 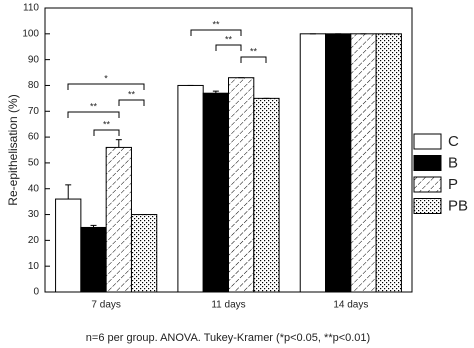 What do you see at coordinates (458, 205) in the screenshot?
I see `legend-label: PB` at bounding box center [458, 205].